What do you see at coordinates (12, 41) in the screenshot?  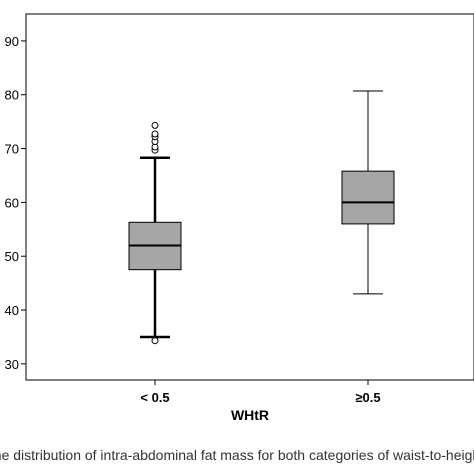 I see `y-tick-label: 90` at bounding box center [12, 41].